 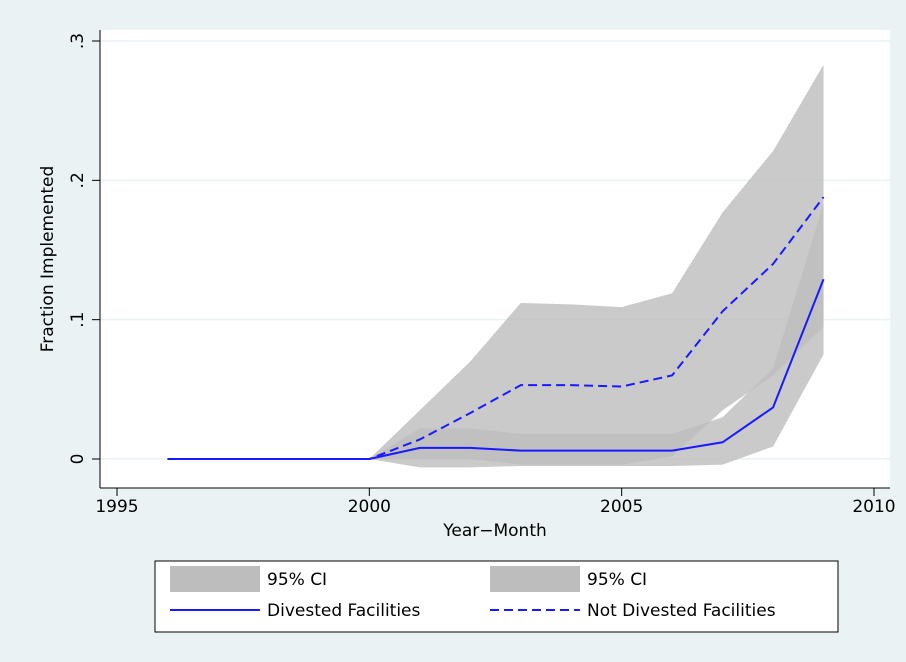 I want to click on y-tick-label: .1, so click(x=78, y=320).